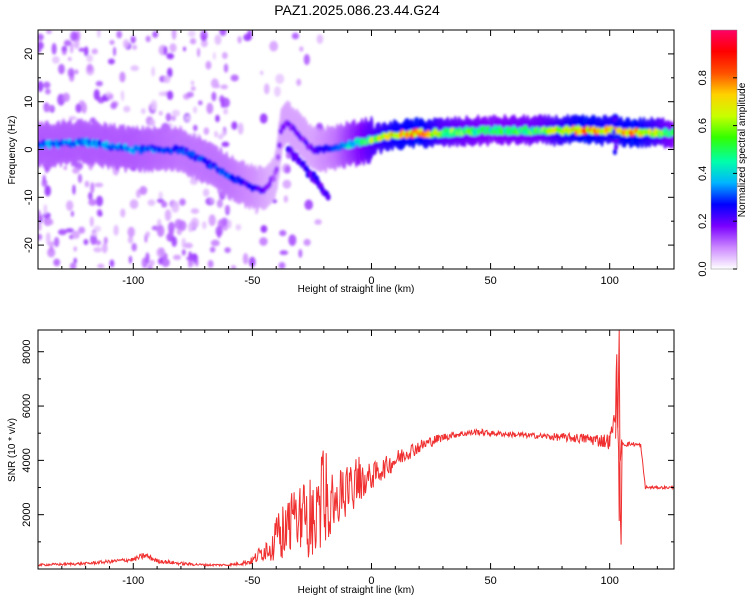 The image size is (750, 600). I want to click on snr-y-tick-label: 6000, so click(27, 406).